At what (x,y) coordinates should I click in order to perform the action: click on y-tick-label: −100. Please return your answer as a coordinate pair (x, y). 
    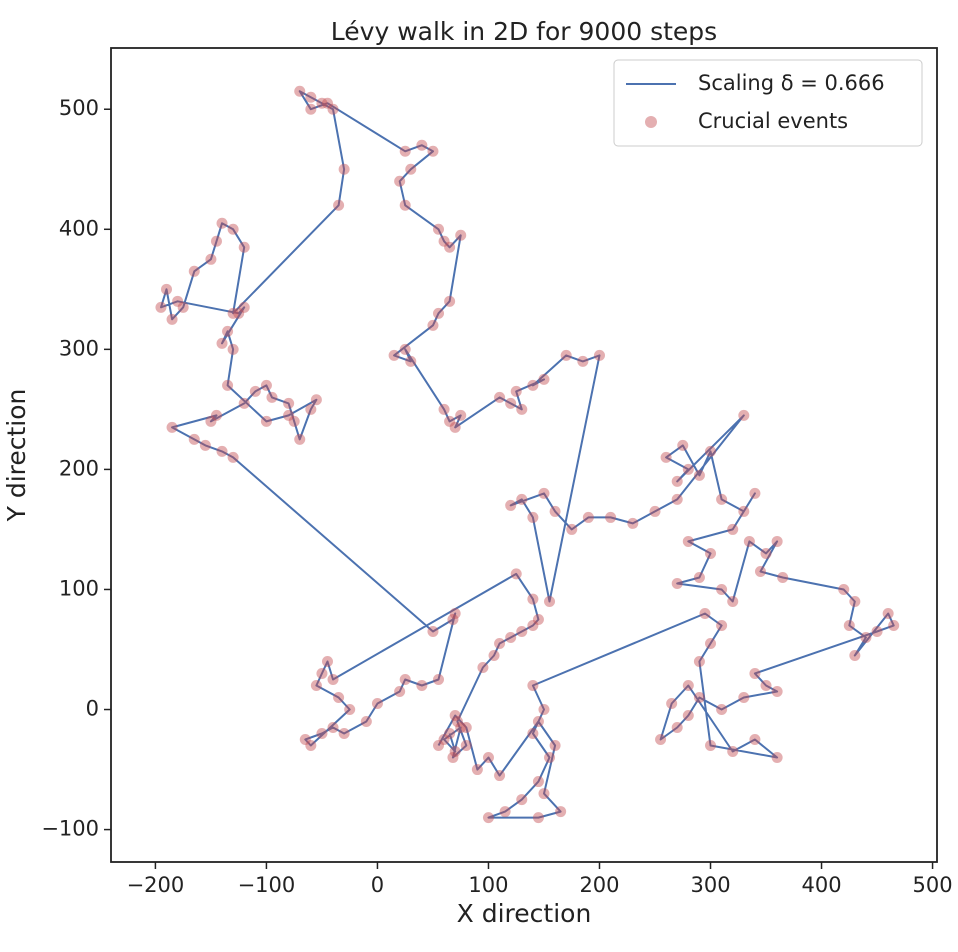
    Looking at the image, I should click on (70, 829).